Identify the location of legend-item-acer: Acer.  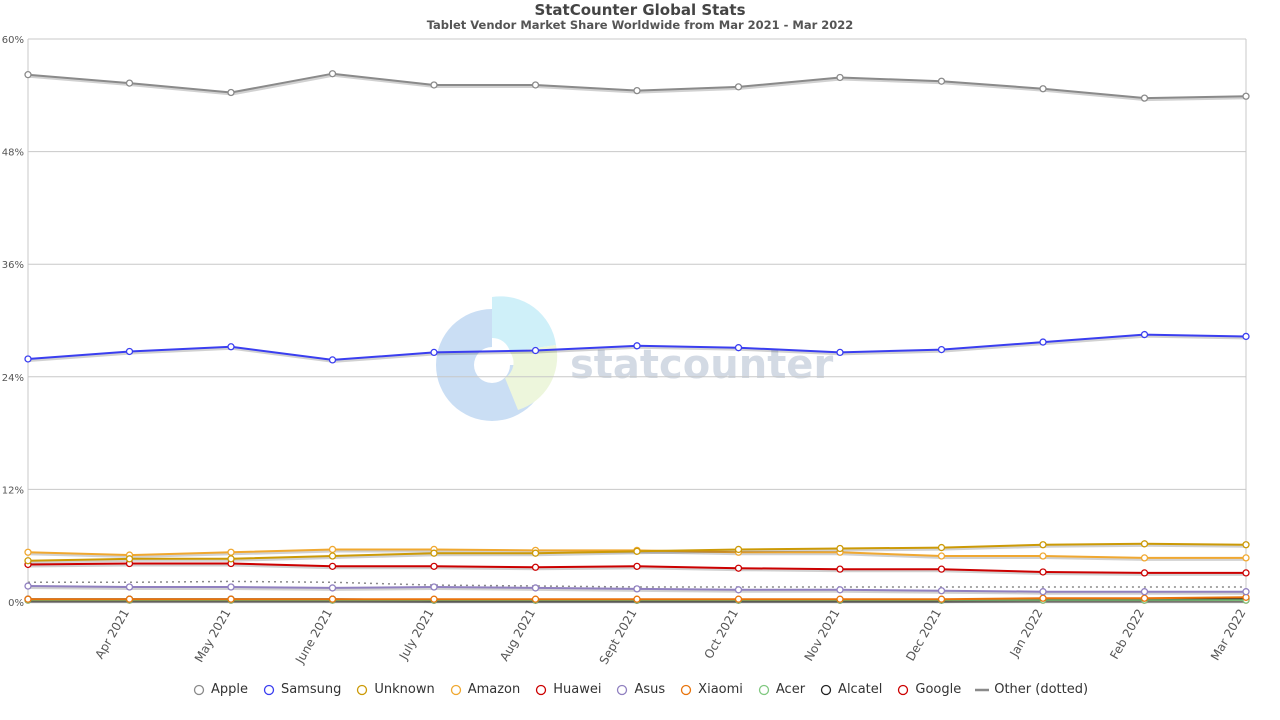
(781, 689).